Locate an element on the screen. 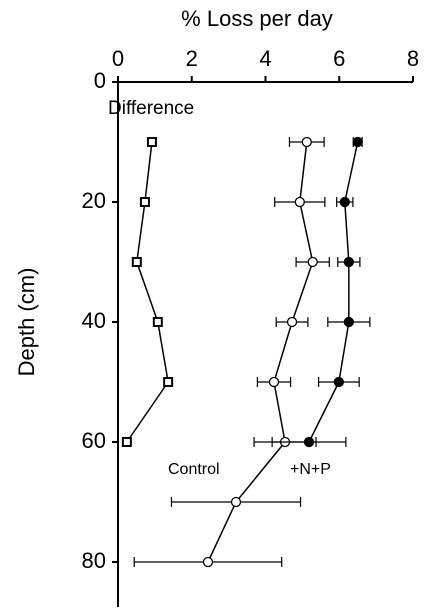 The width and height of the screenshot is (430, 612). series-label: Control is located at coordinates (194, 469).